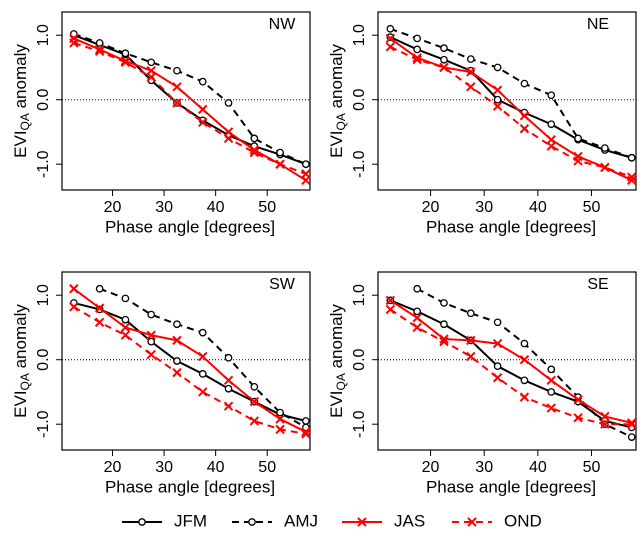  What do you see at coordinates (25, 121) in the screenshot?
I see `y-axis-label-part: QA` at bounding box center [25, 121].